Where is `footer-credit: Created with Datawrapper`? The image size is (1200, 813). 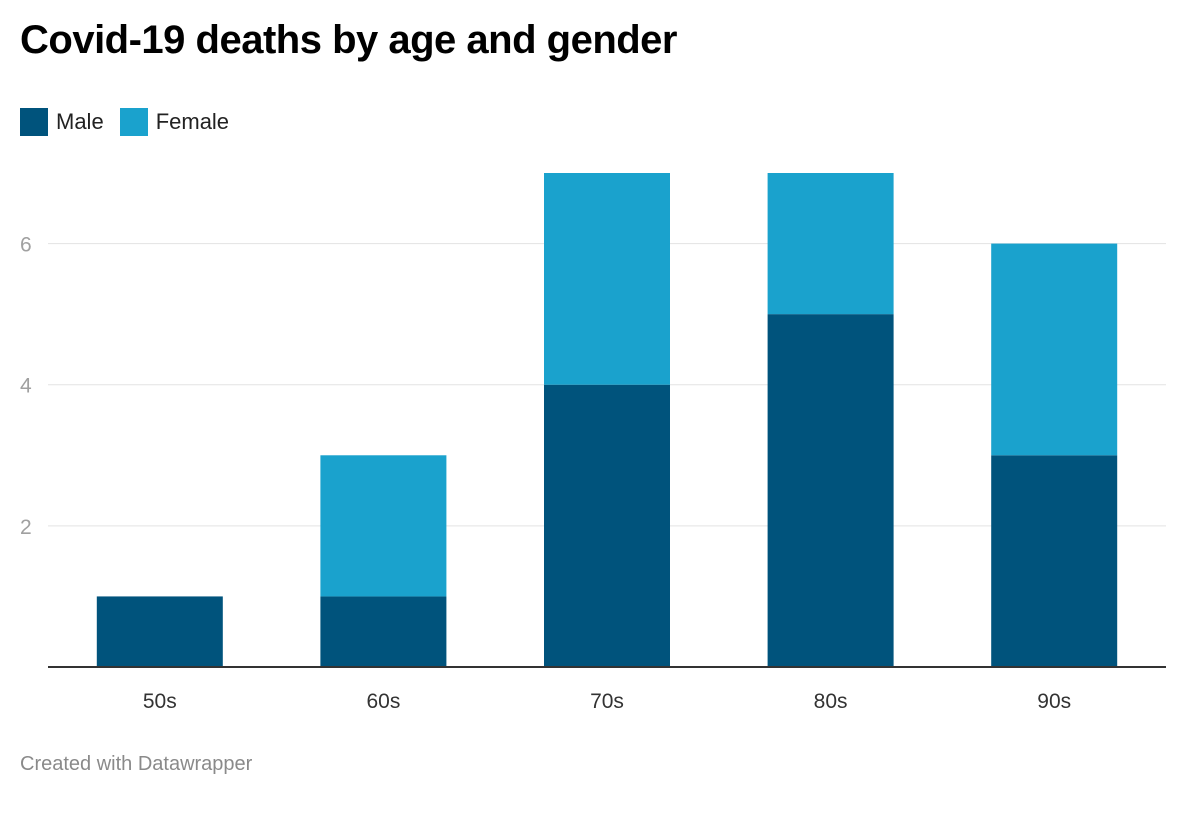 footer-credit: Created with Datawrapper is located at coordinates (136, 764).